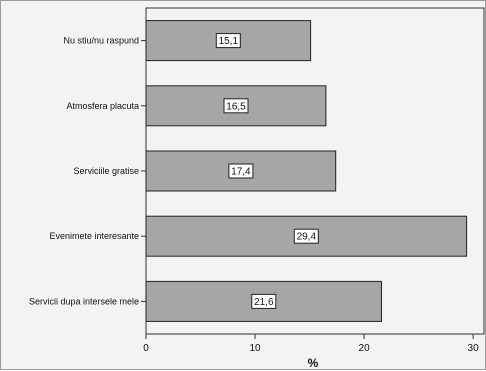 Image resolution: width=486 pixels, height=371 pixels. I want to click on value-label: 21,6, so click(264, 302).